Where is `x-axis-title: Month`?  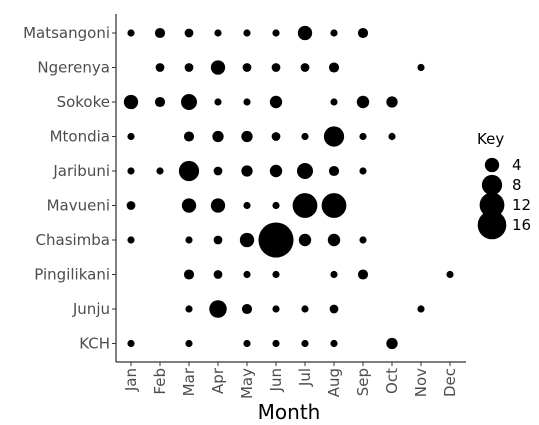 x-axis-title: Month is located at coordinates (289, 412).